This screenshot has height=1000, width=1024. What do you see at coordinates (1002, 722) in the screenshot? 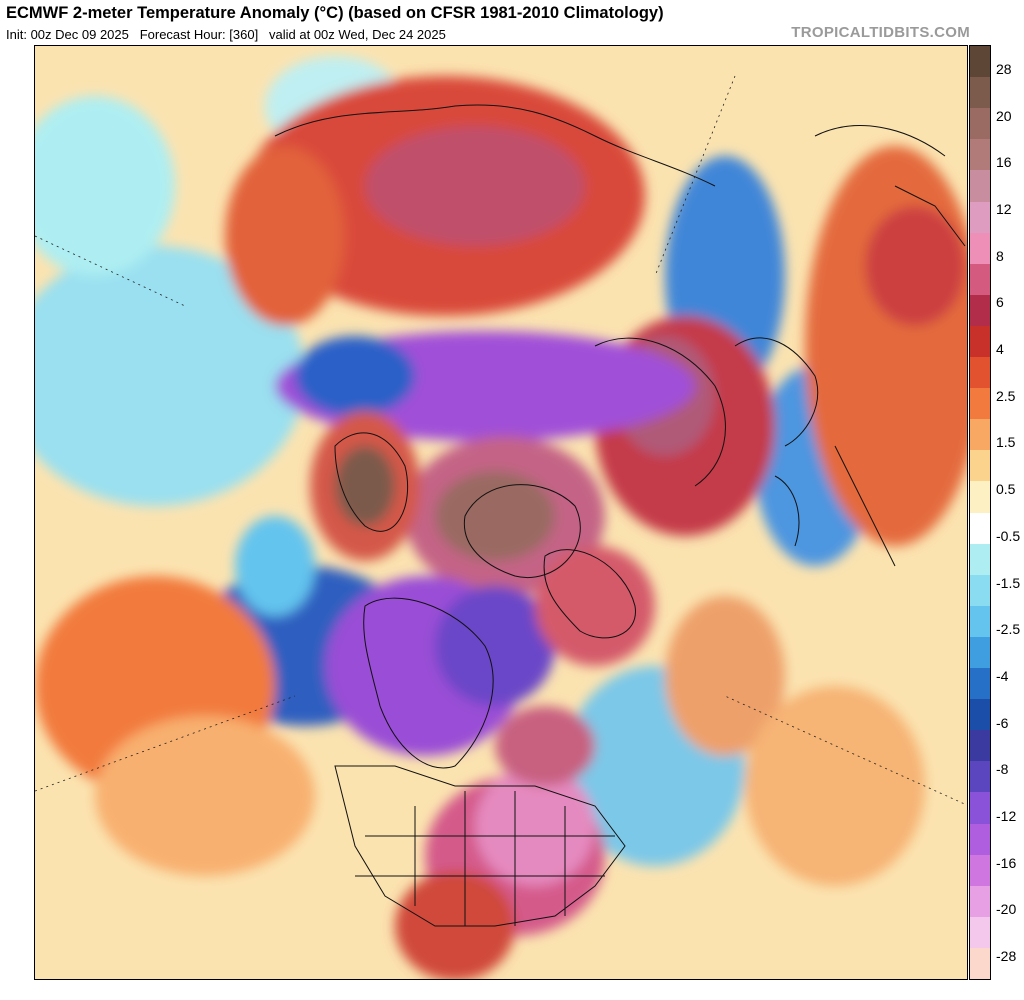
I see `colorbar-tick-label: -6` at bounding box center [1002, 722].